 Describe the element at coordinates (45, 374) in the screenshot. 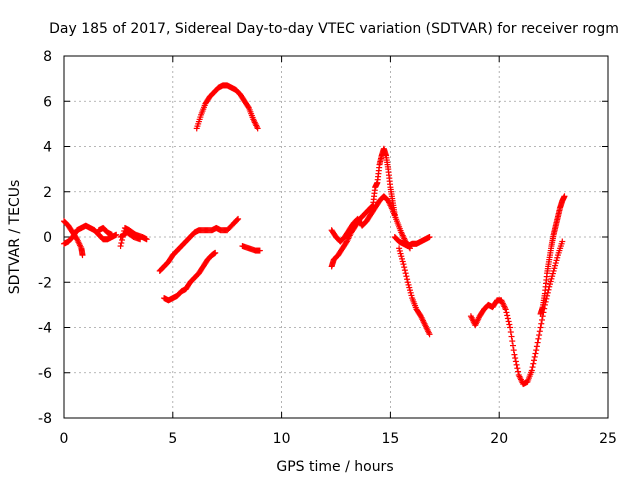

I see `y-tick-label: -6` at that location.